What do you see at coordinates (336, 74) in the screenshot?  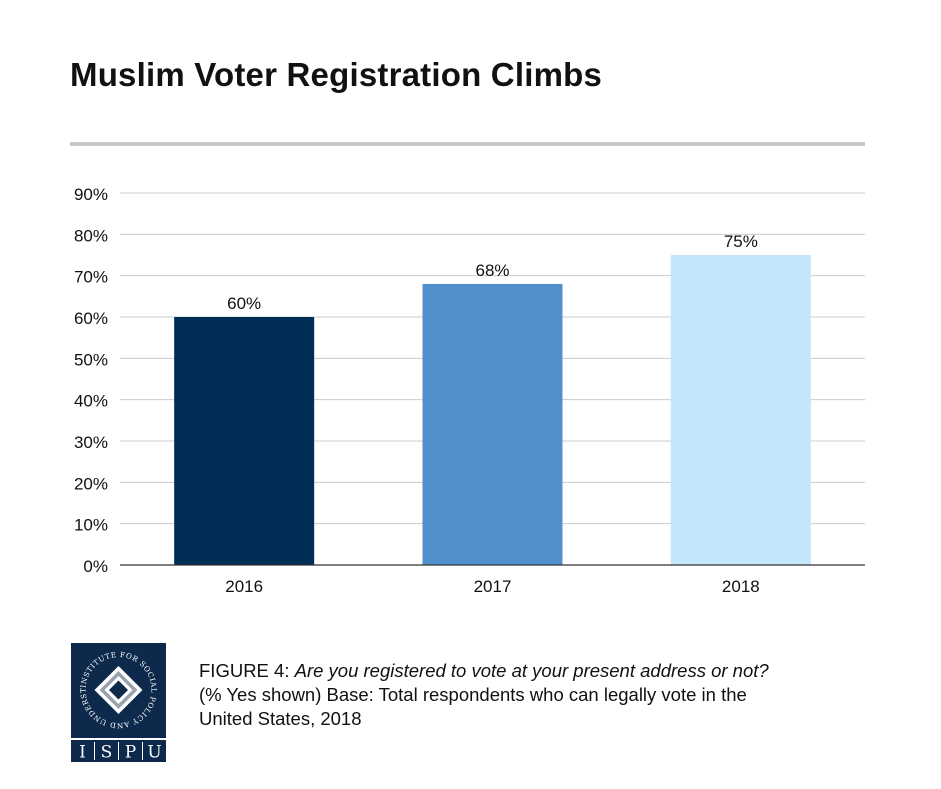 I see `chart-title: Muslim Voter Registration Climbs` at bounding box center [336, 74].